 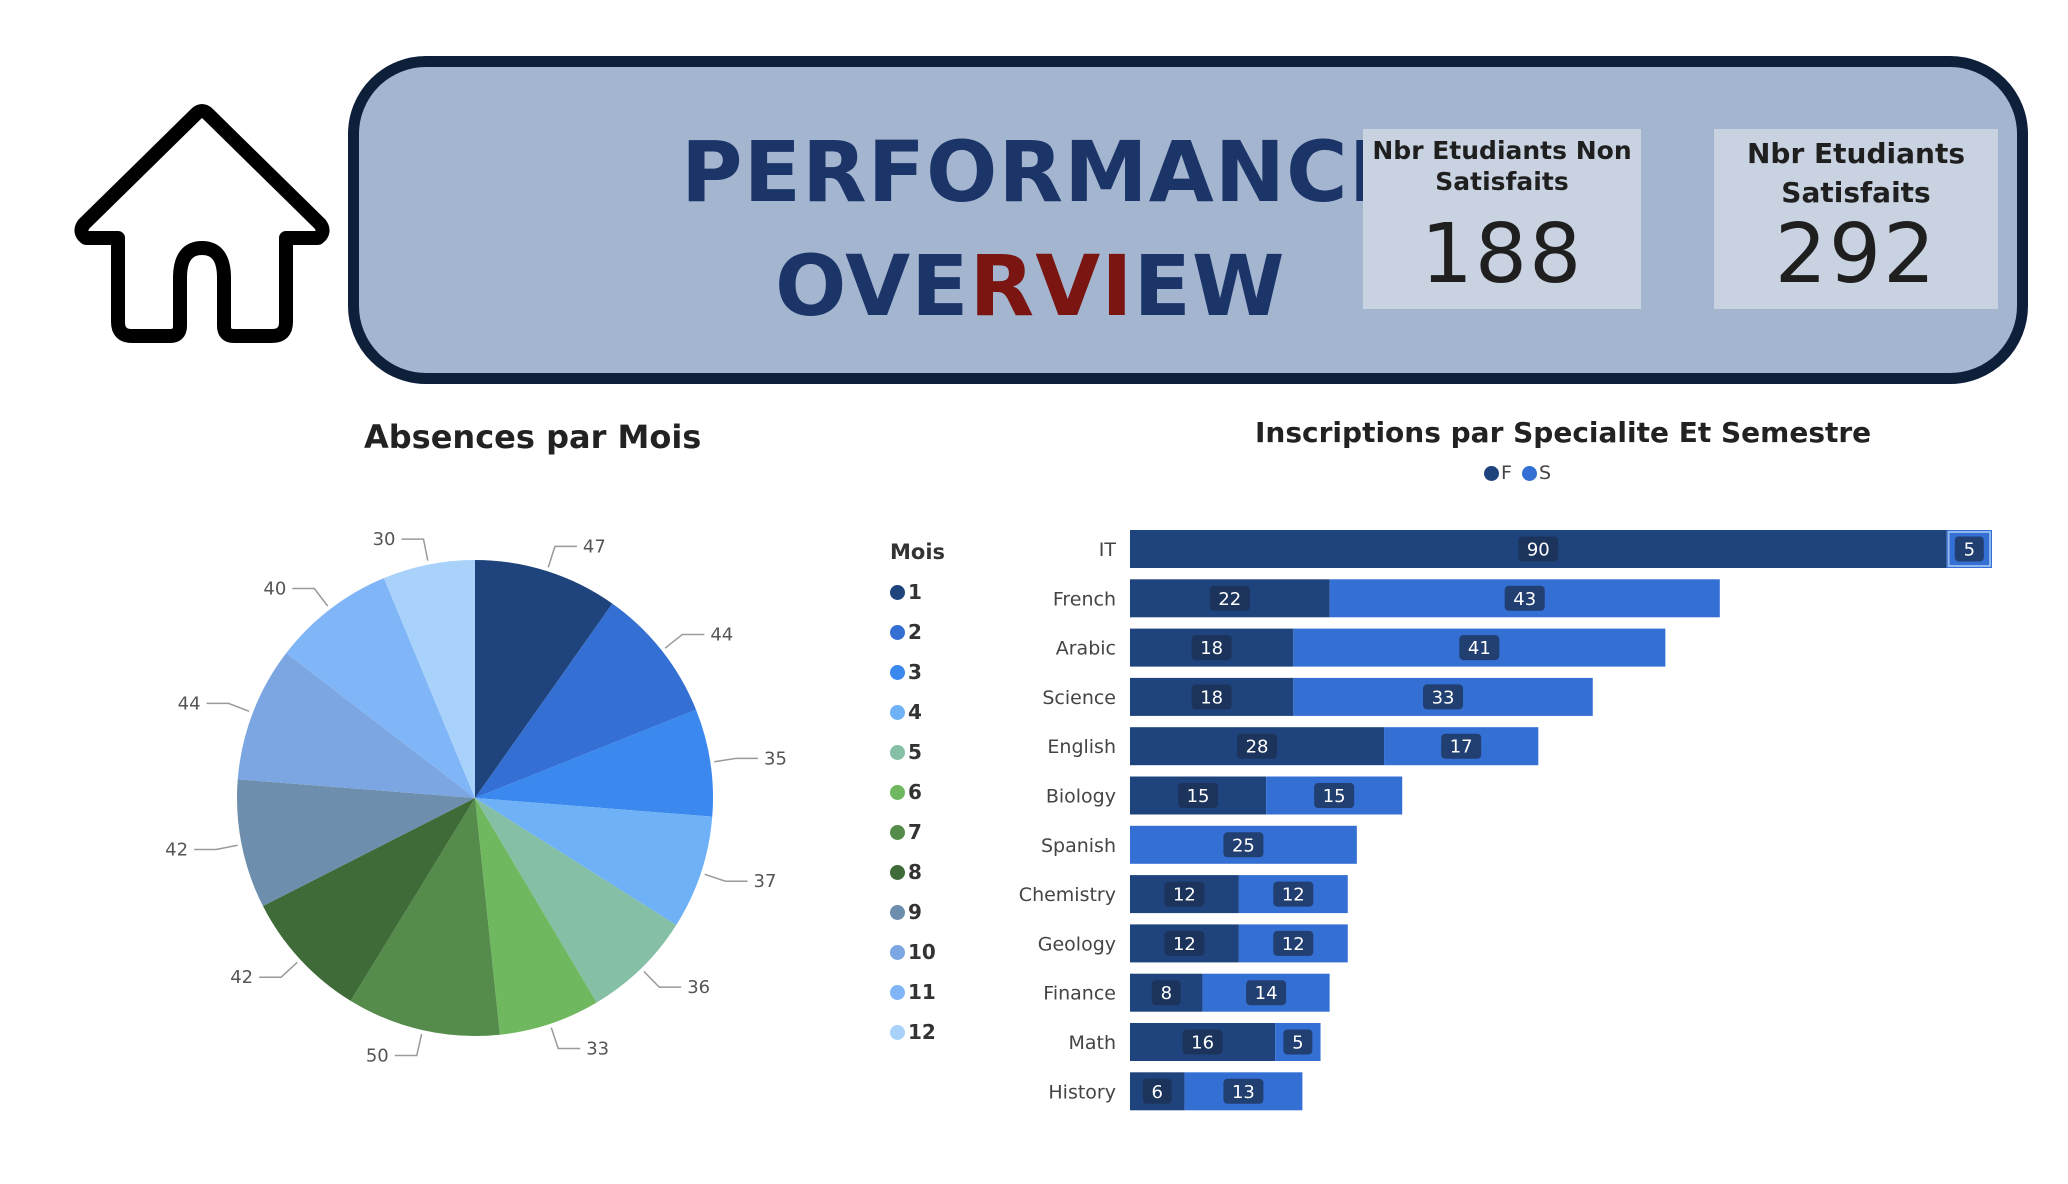 What do you see at coordinates (918, 552) in the screenshot?
I see `pie-legend-title: Mois` at bounding box center [918, 552].